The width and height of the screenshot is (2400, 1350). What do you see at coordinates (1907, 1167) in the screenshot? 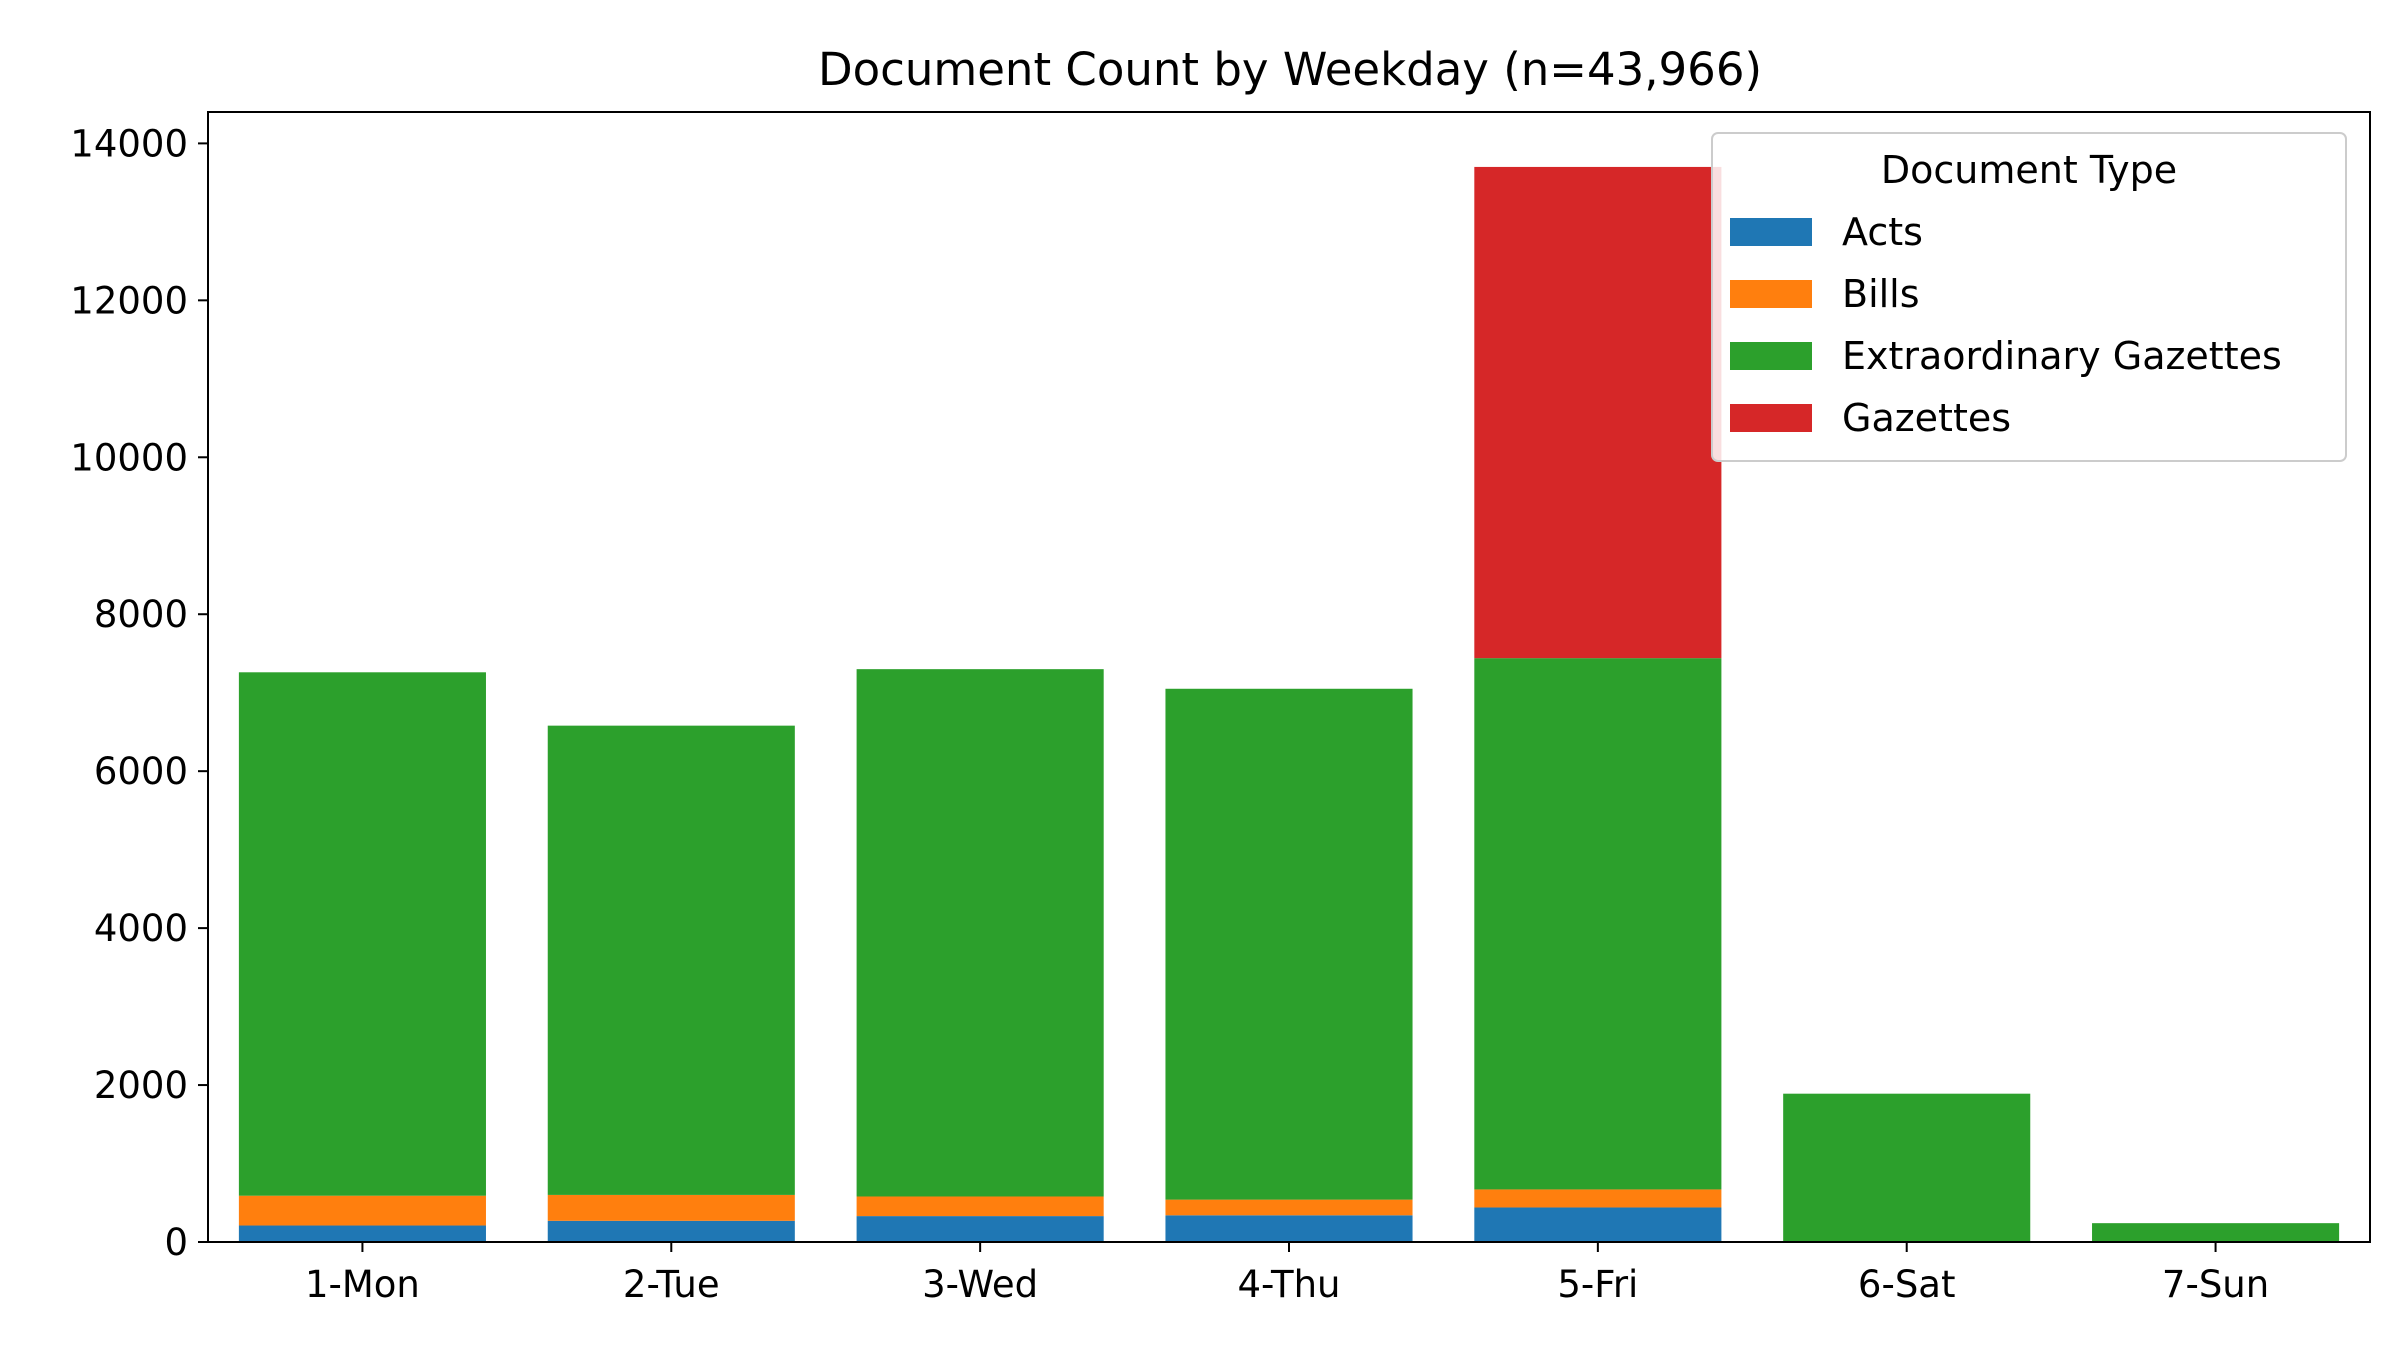
I see `bar-extraordinary-gazettes-6-sat` at bounding box center [1907, 1167].